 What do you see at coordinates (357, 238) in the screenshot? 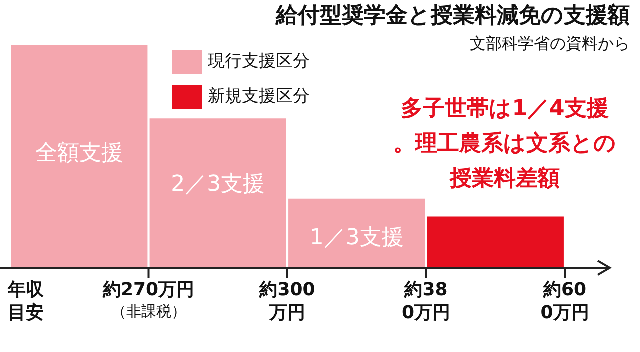
I see `annotation: 1／3支援` at bounding box center [357, 238].